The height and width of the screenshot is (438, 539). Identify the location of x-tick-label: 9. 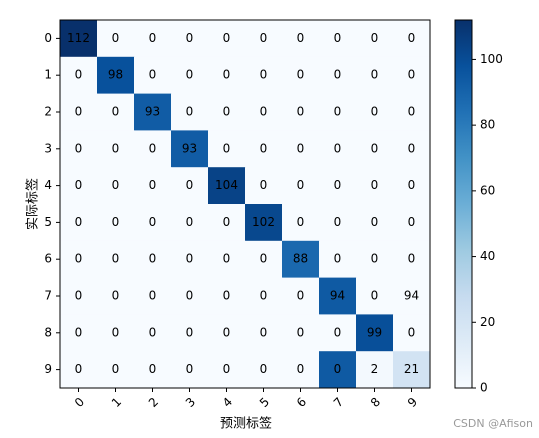
(412, 402).